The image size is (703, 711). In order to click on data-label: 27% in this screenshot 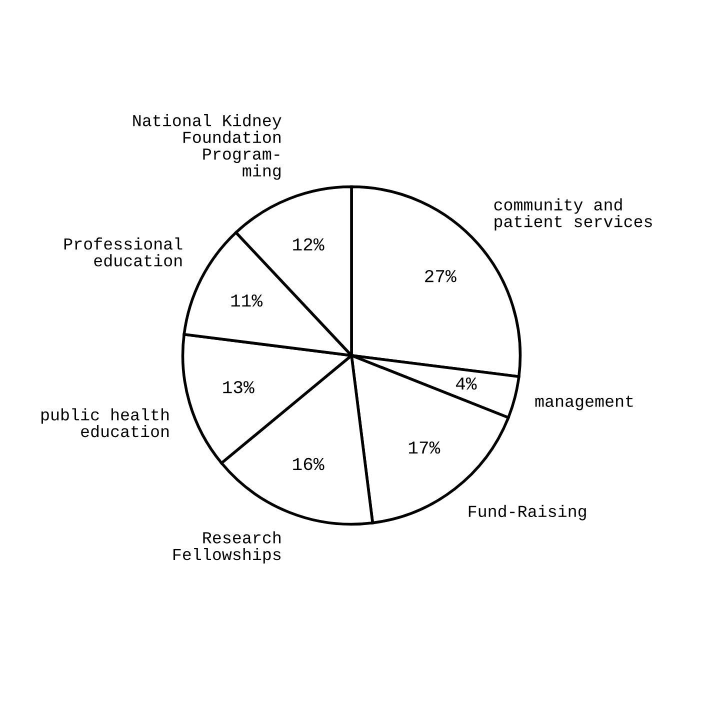, I will do `click(440, 276)`.